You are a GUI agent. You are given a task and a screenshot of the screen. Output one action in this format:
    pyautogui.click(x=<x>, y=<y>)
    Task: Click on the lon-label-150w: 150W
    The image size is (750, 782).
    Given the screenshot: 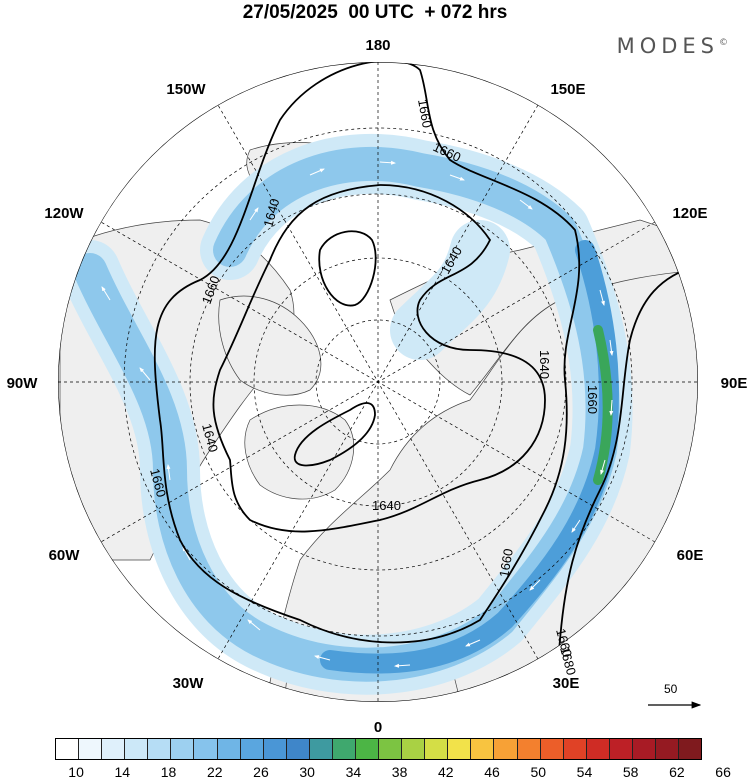 What is the action you would take?
    pyautogui.click(x=186, y=89)
    